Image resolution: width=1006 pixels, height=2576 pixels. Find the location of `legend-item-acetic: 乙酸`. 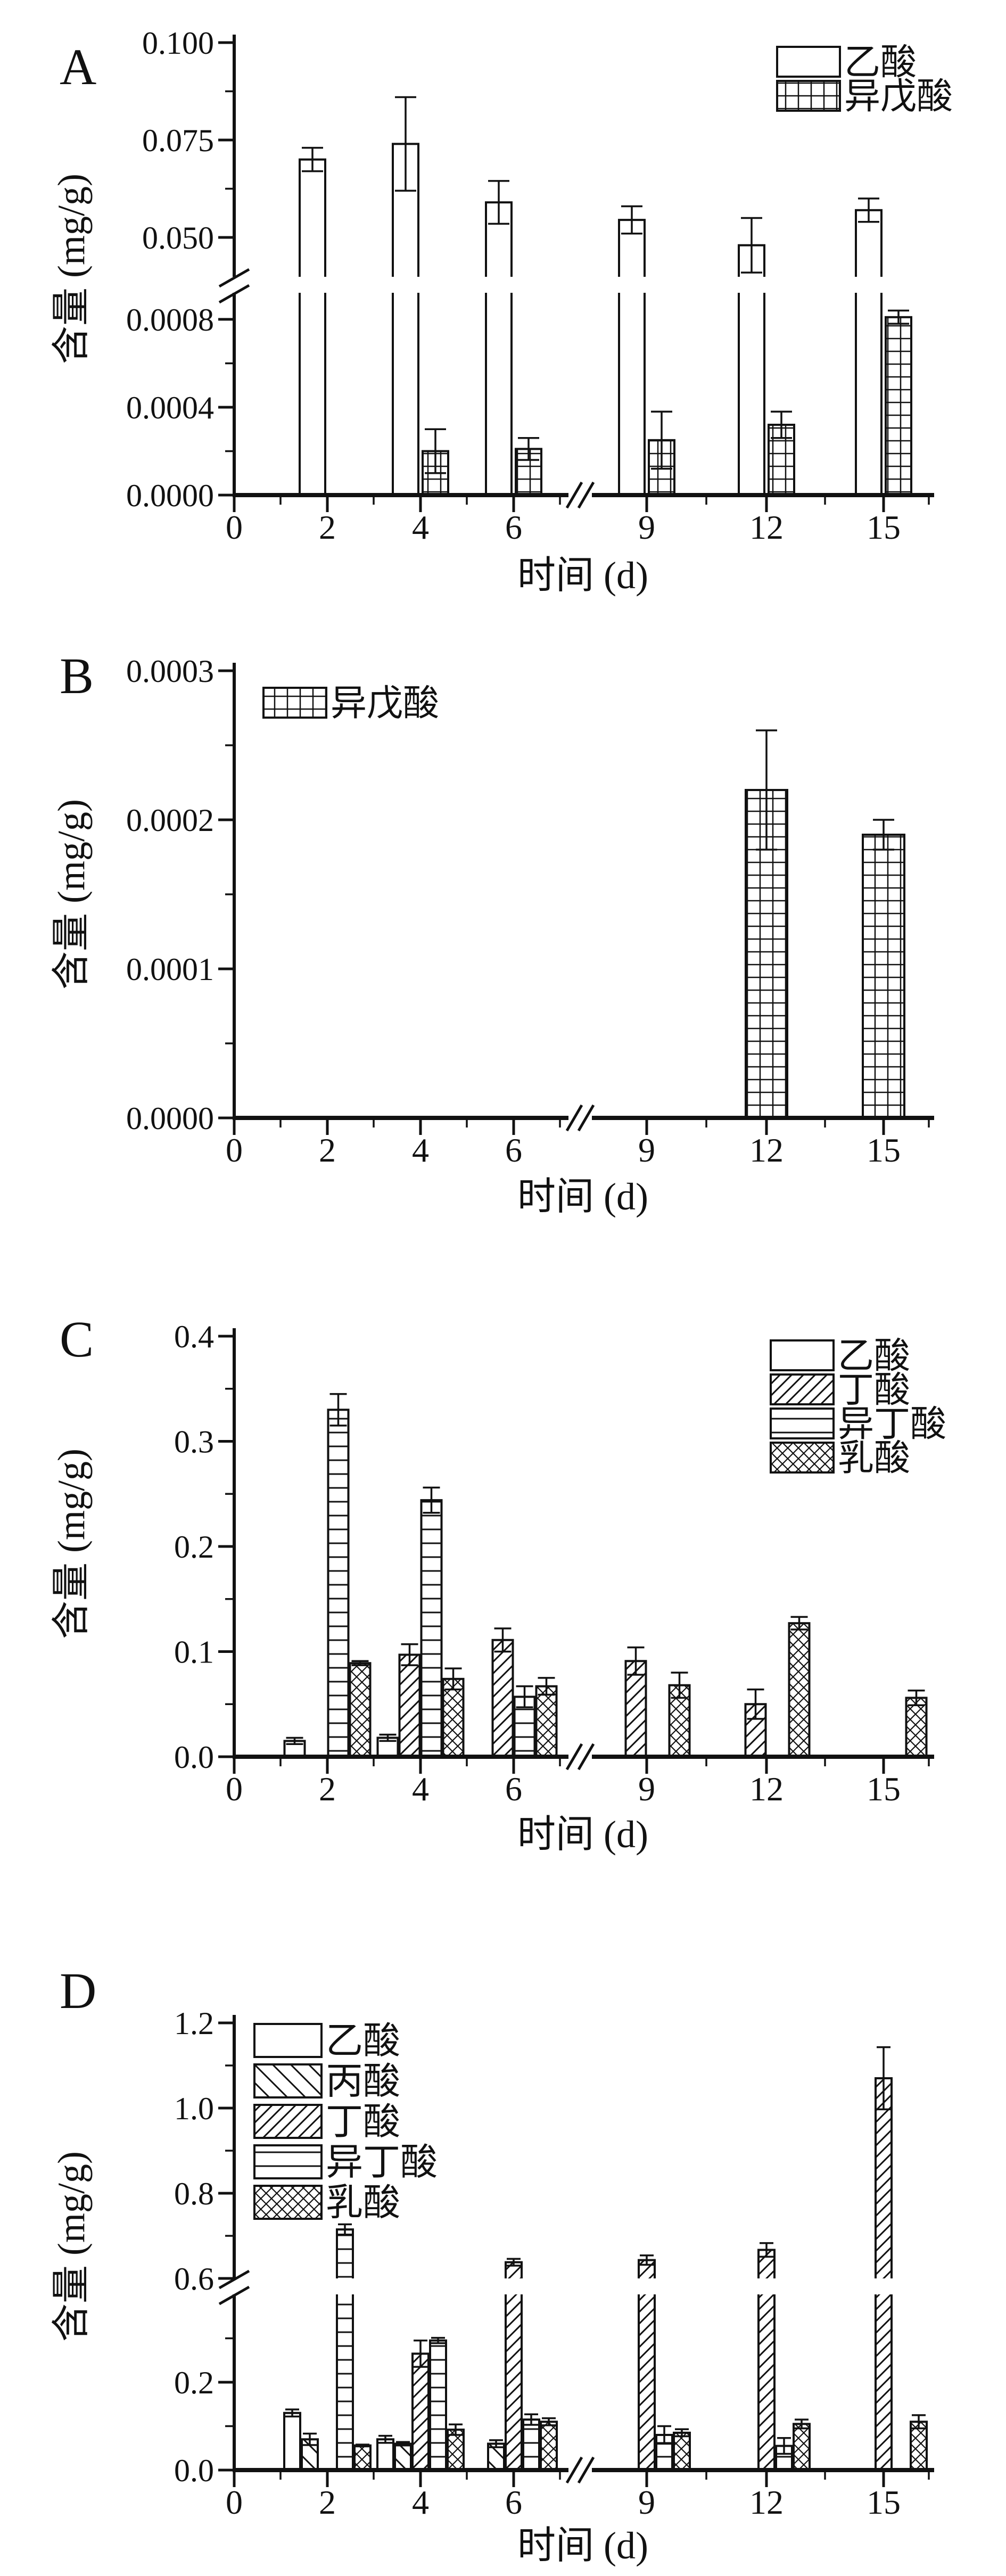

legend-item-acetic: 乙酸 is located at coordinates (326, 2041).